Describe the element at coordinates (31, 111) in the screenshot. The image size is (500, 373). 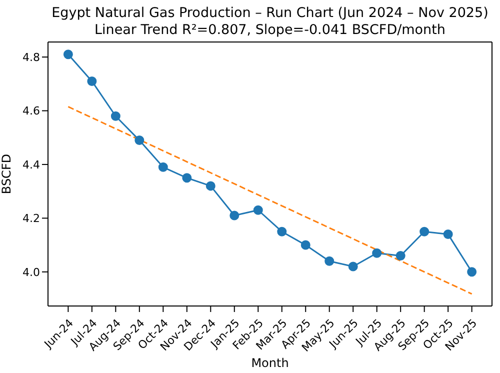
I see `y-tick-label: 4.6` at that location.